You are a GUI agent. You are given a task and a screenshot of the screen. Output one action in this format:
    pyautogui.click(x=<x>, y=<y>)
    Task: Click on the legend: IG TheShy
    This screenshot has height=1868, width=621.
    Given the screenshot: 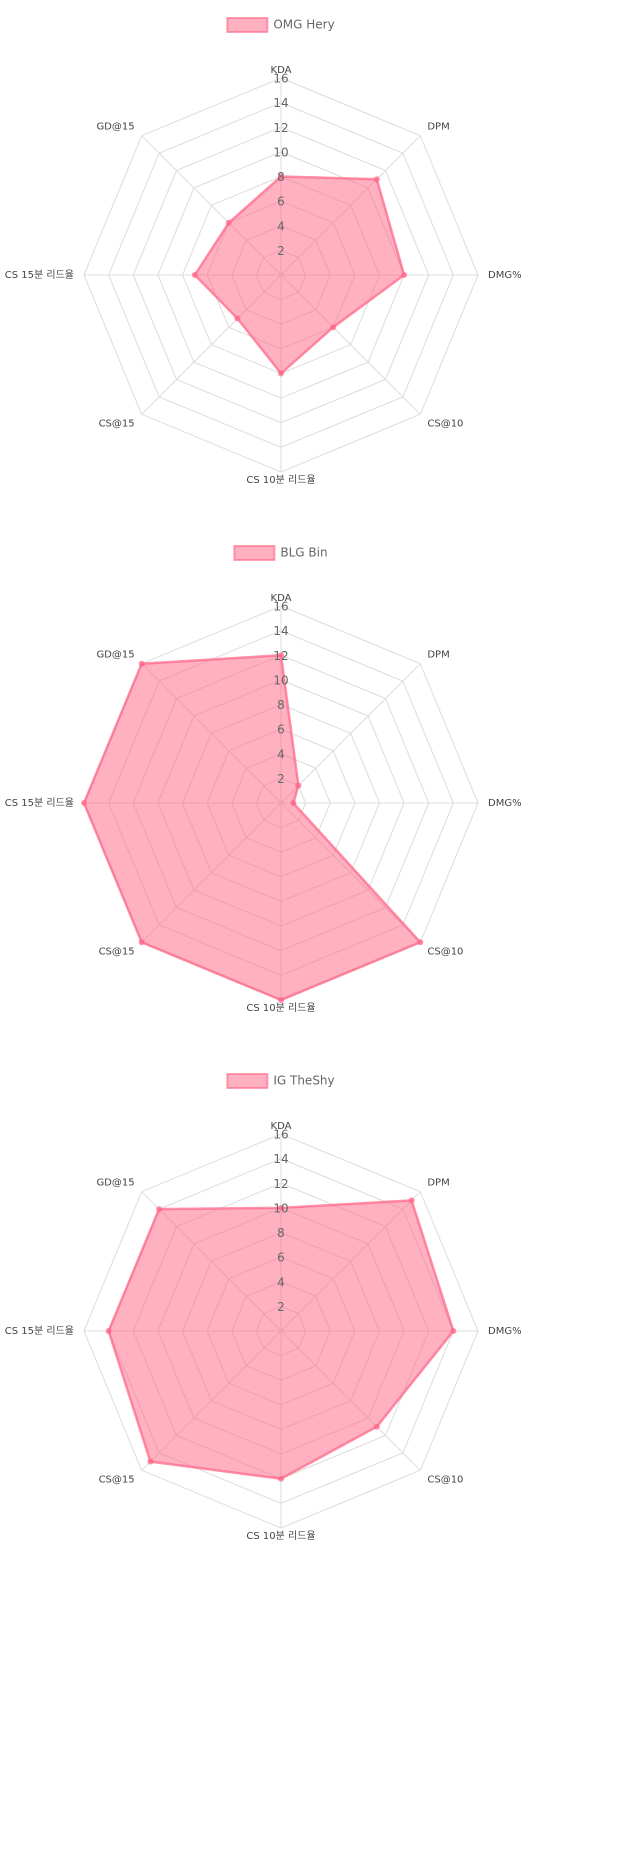 What is the action you would take?
    pyautogui.click(x=280, y=1081)
    